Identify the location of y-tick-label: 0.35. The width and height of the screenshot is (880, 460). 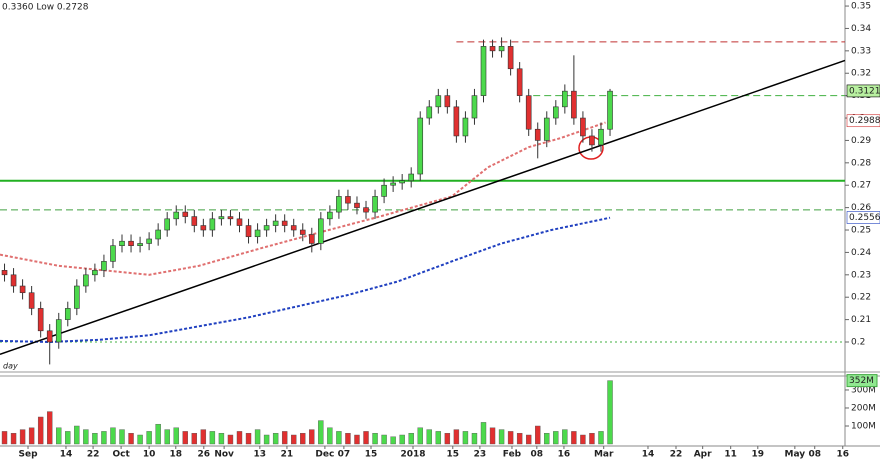
(861, 7).